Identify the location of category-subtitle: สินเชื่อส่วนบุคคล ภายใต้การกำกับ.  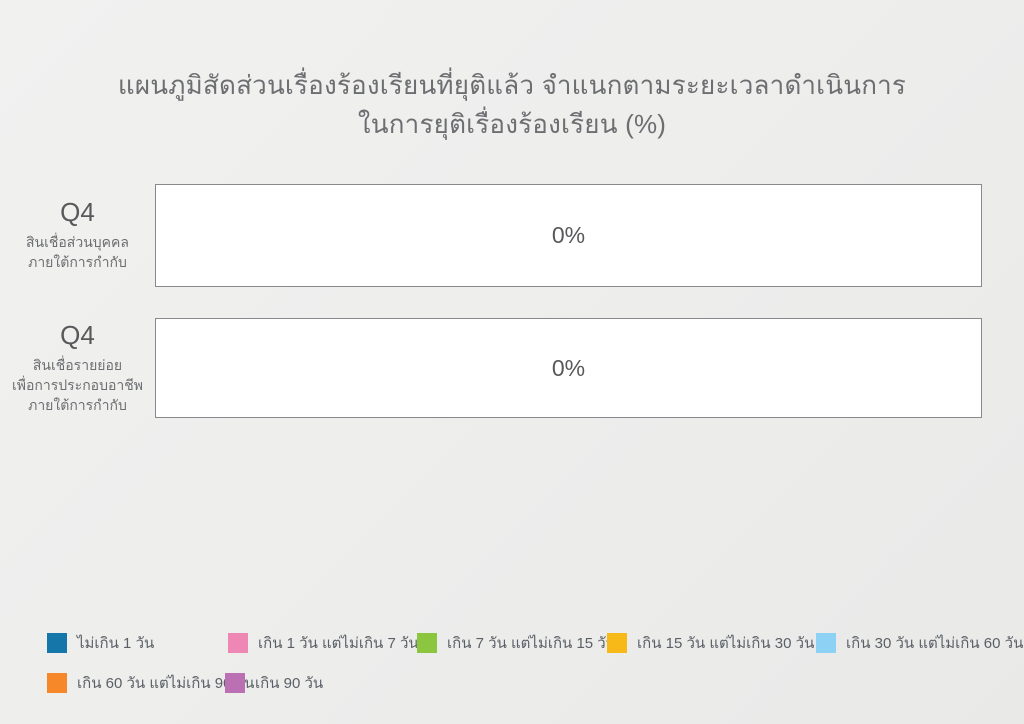
(77, 252).